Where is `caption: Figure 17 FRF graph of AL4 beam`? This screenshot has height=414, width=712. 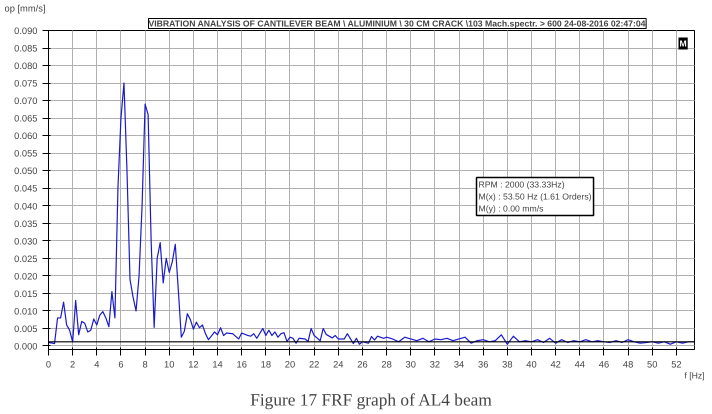 caption: Figure 17 FRF graph of AL4 beam is located at coordinates (371, 400).